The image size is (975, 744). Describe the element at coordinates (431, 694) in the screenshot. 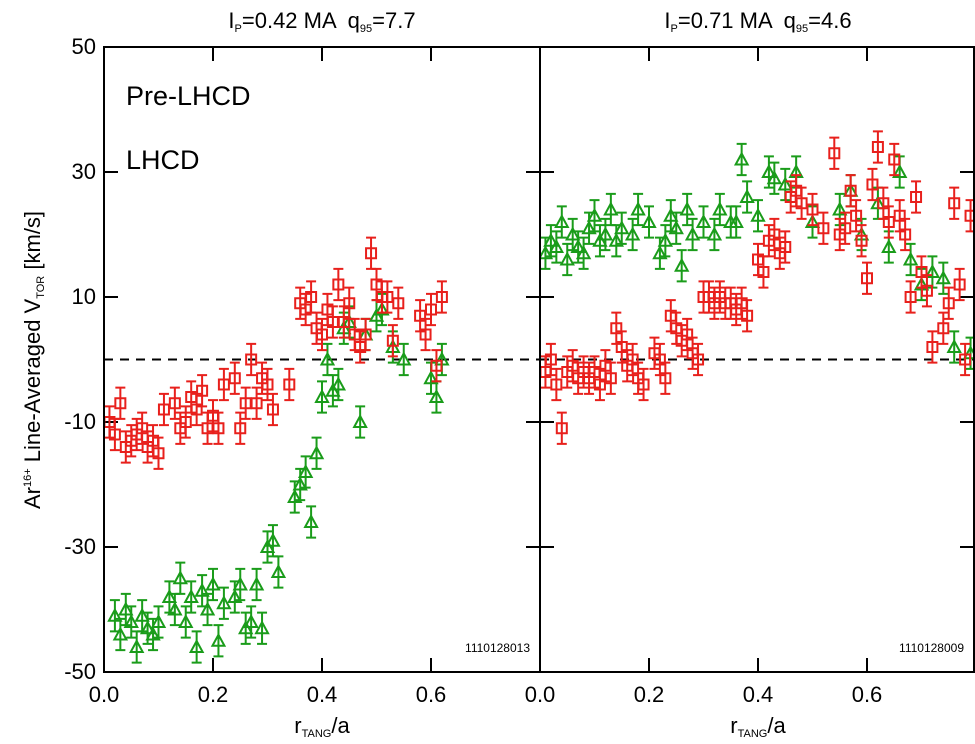

I see `x-tick-label: 0.6` at that location.